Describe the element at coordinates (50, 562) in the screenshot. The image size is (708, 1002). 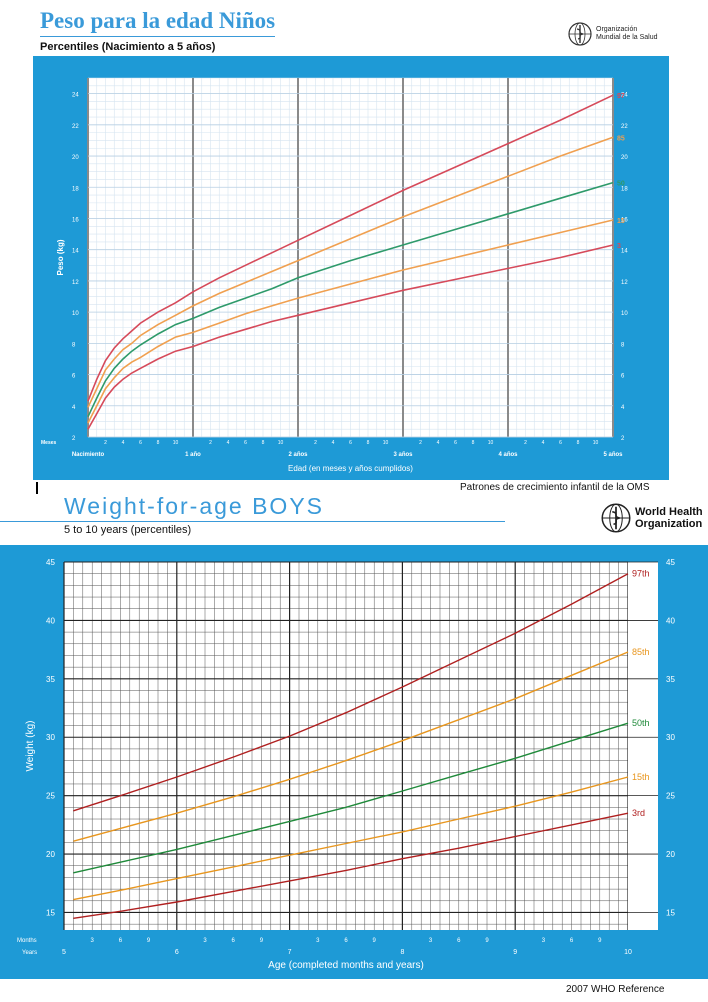
I see `y-tick-label-left: 45` at that location.